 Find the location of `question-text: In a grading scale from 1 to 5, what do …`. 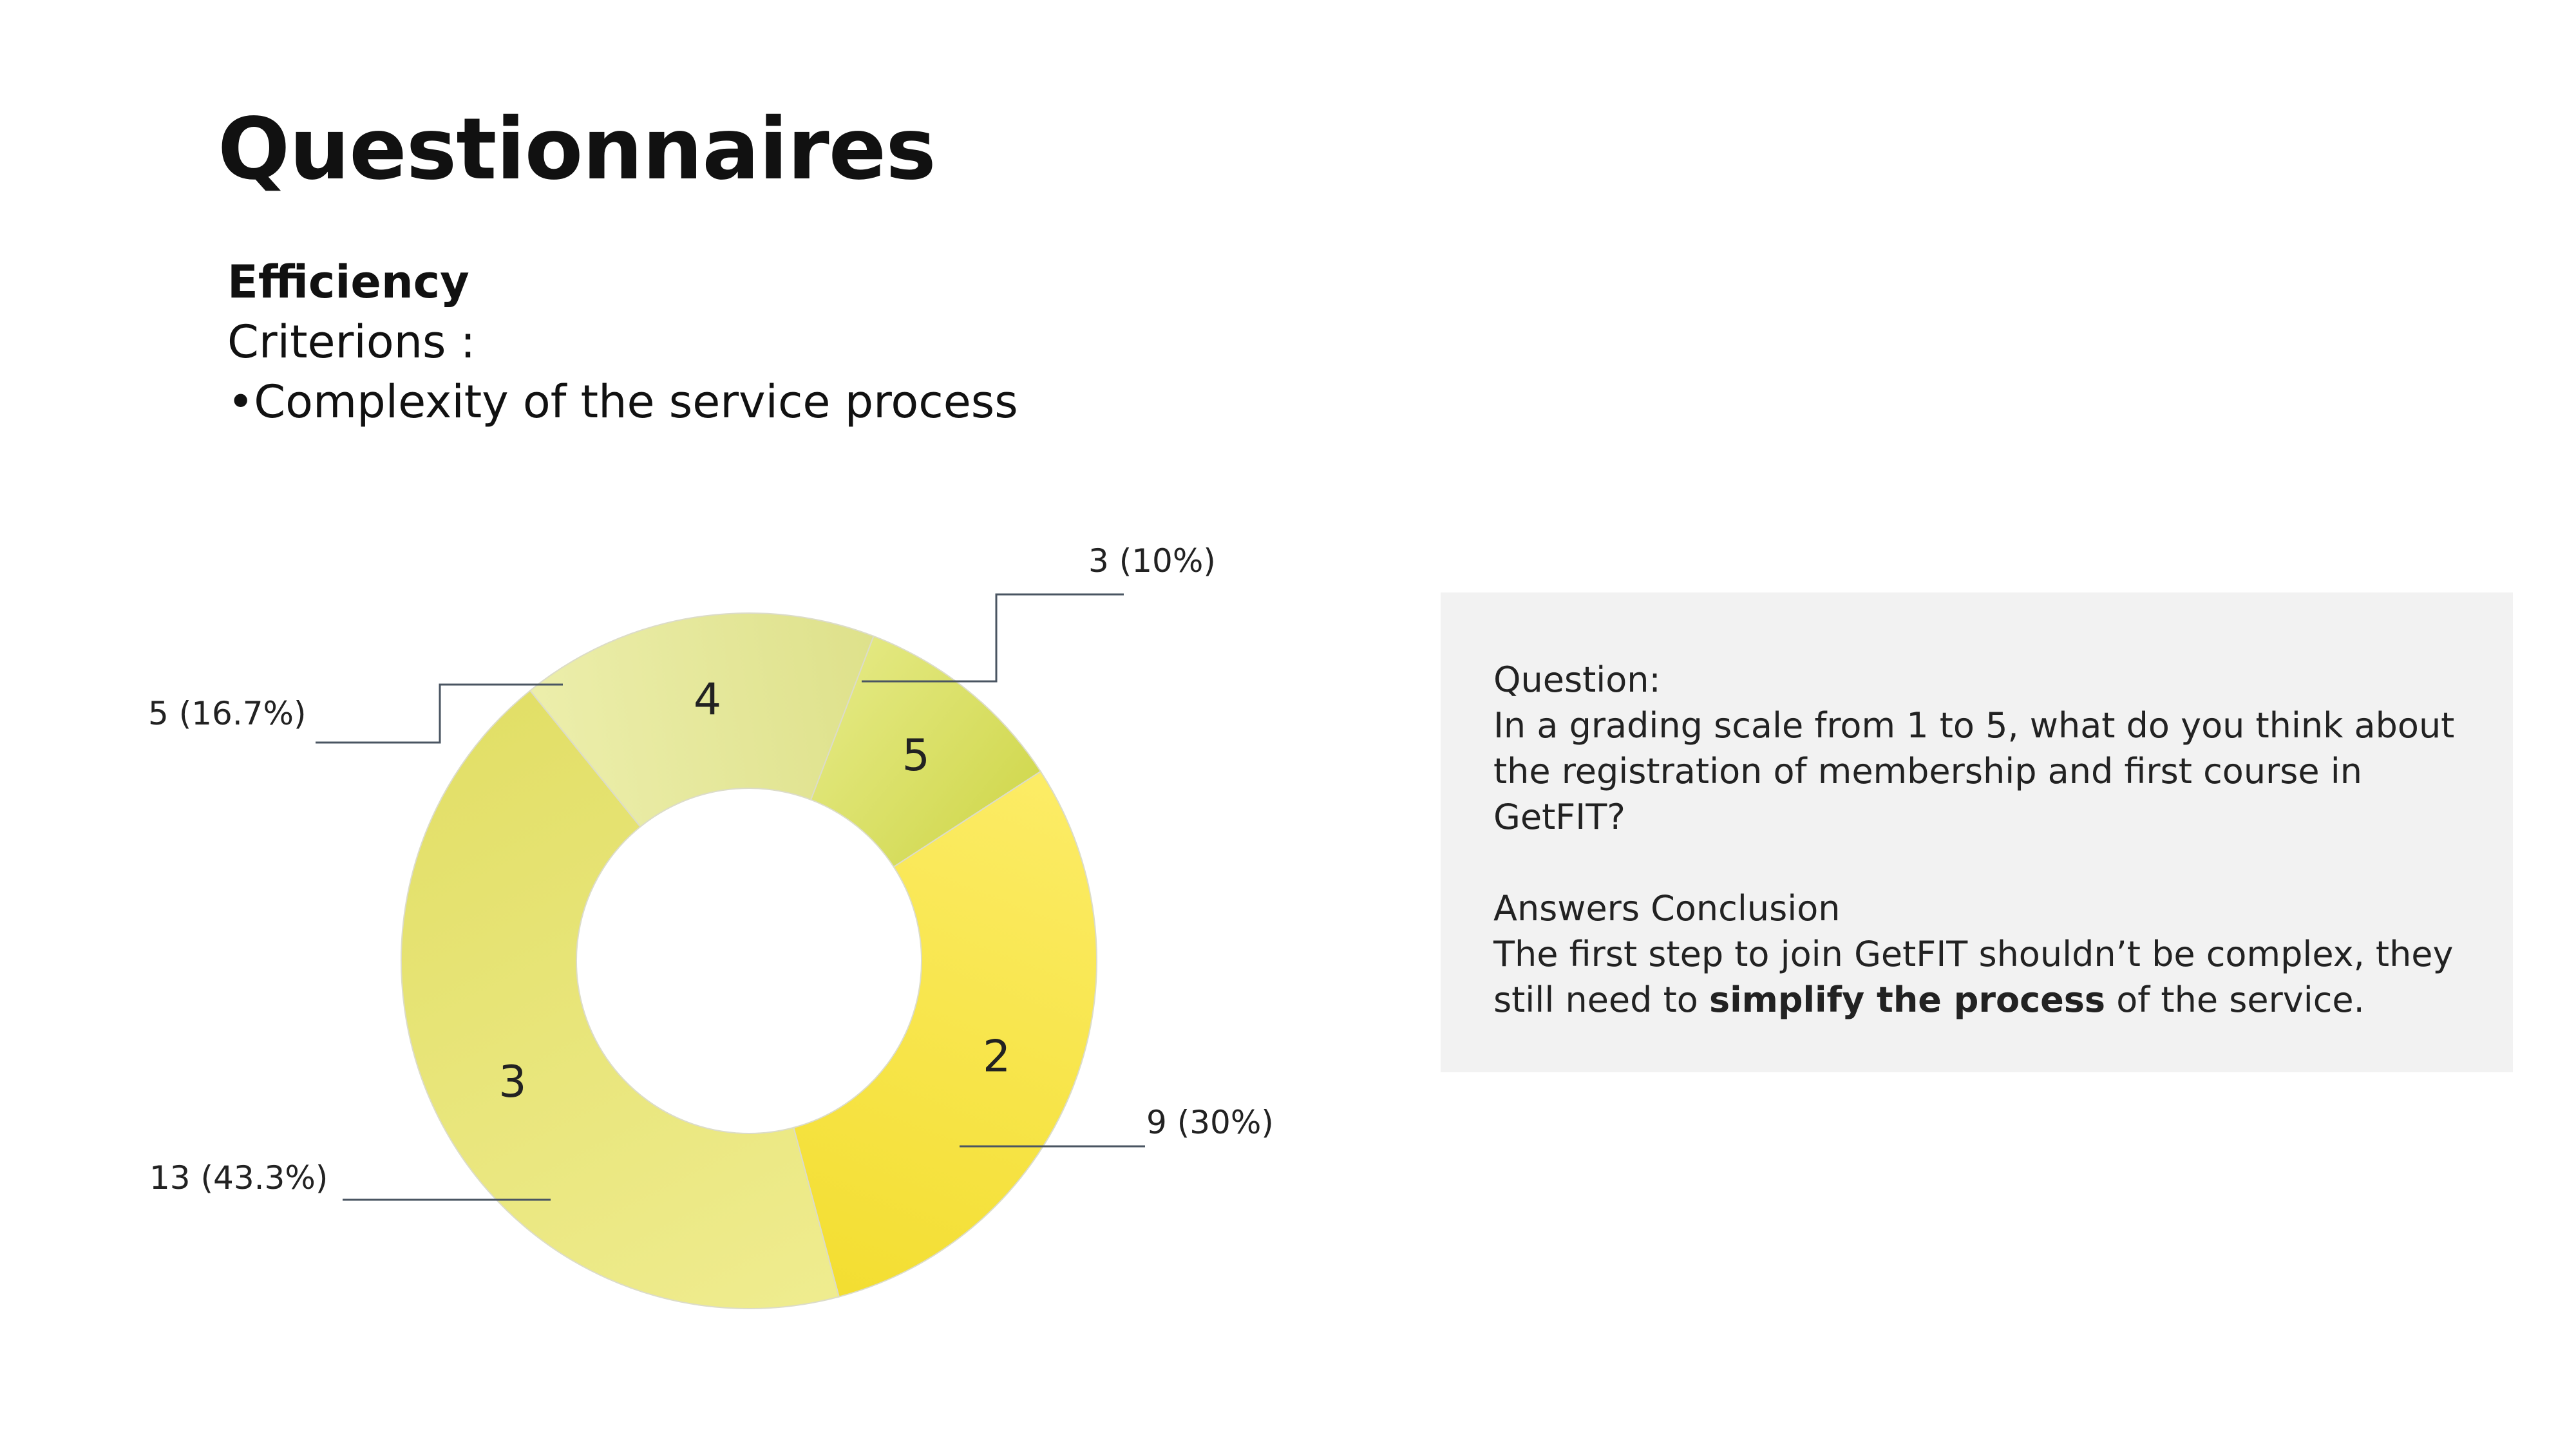

question-text: In a grading scale from 1 to 5, what do … is located at coordinates (1974, 771).